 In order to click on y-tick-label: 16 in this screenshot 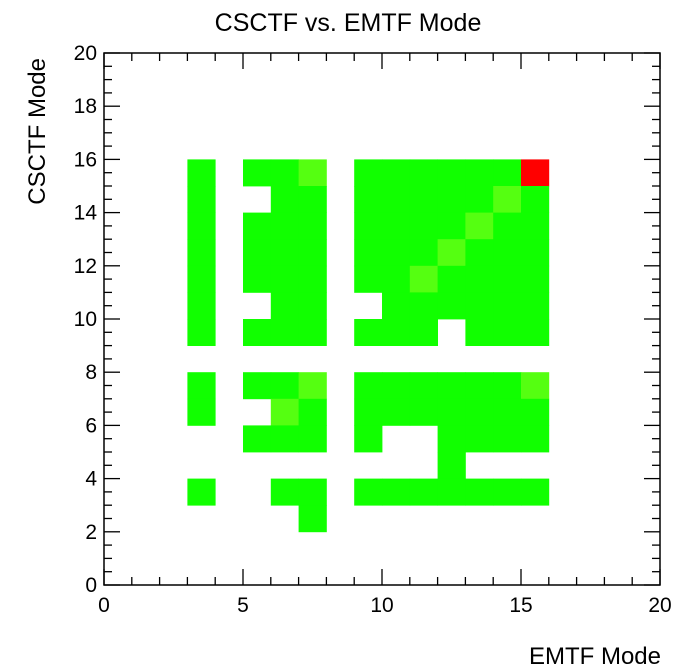, I will do `click(85, 159)`.